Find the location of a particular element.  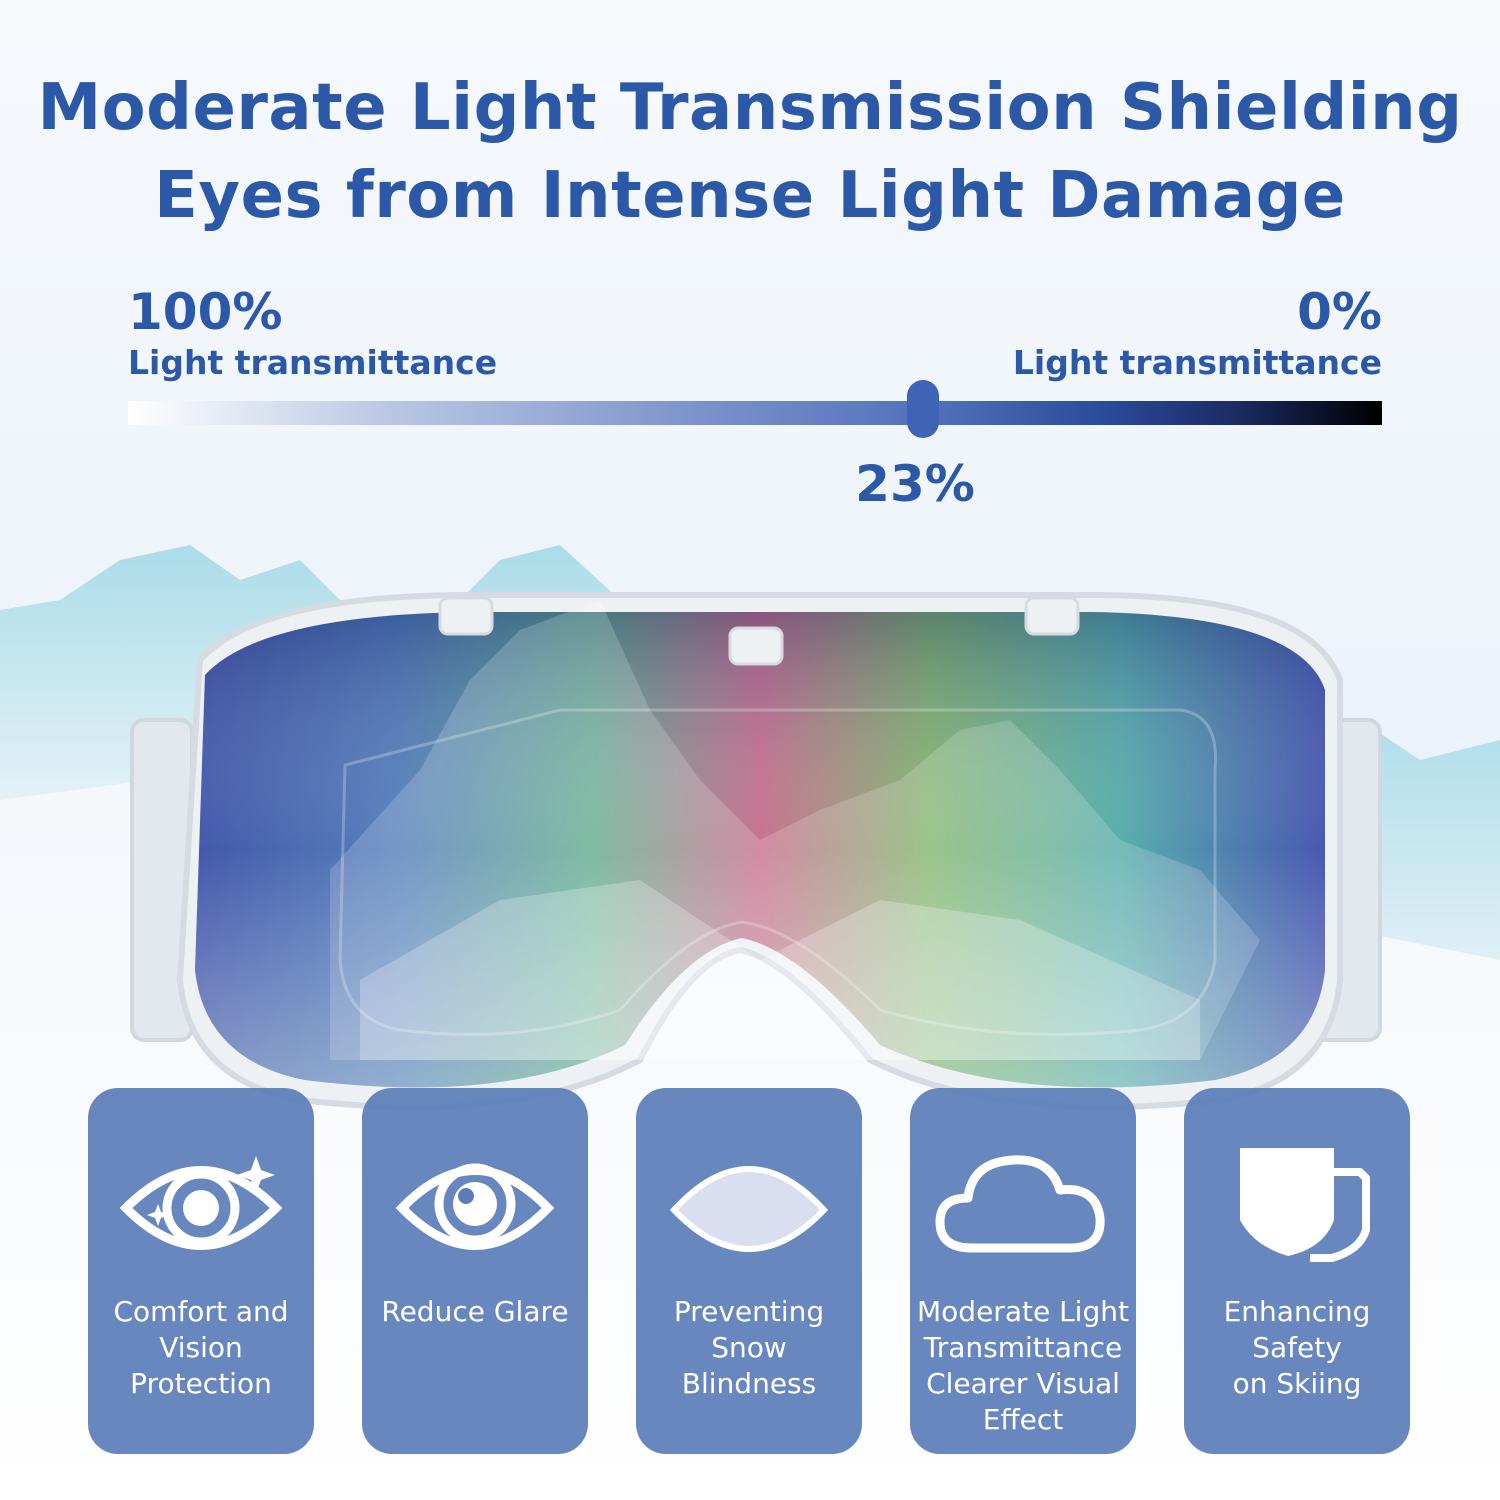

scale-left-label: Light transmittance is located at coordinates (313, 362).